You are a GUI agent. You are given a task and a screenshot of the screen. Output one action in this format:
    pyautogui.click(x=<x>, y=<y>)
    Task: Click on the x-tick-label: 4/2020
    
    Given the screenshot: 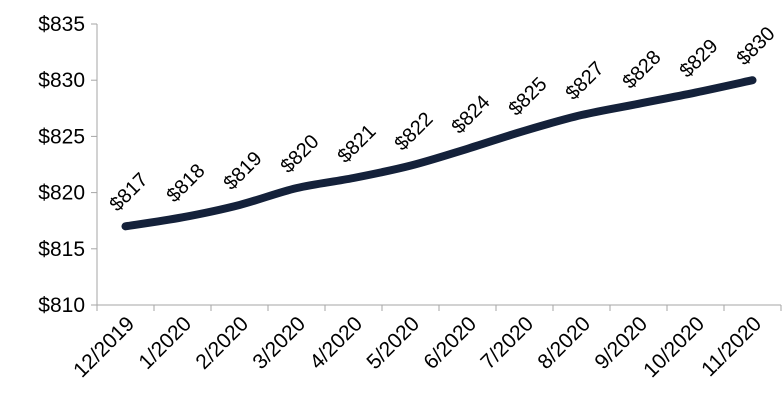 What is the action you would take?
    pyautogui.click(x=336, y=343)
    